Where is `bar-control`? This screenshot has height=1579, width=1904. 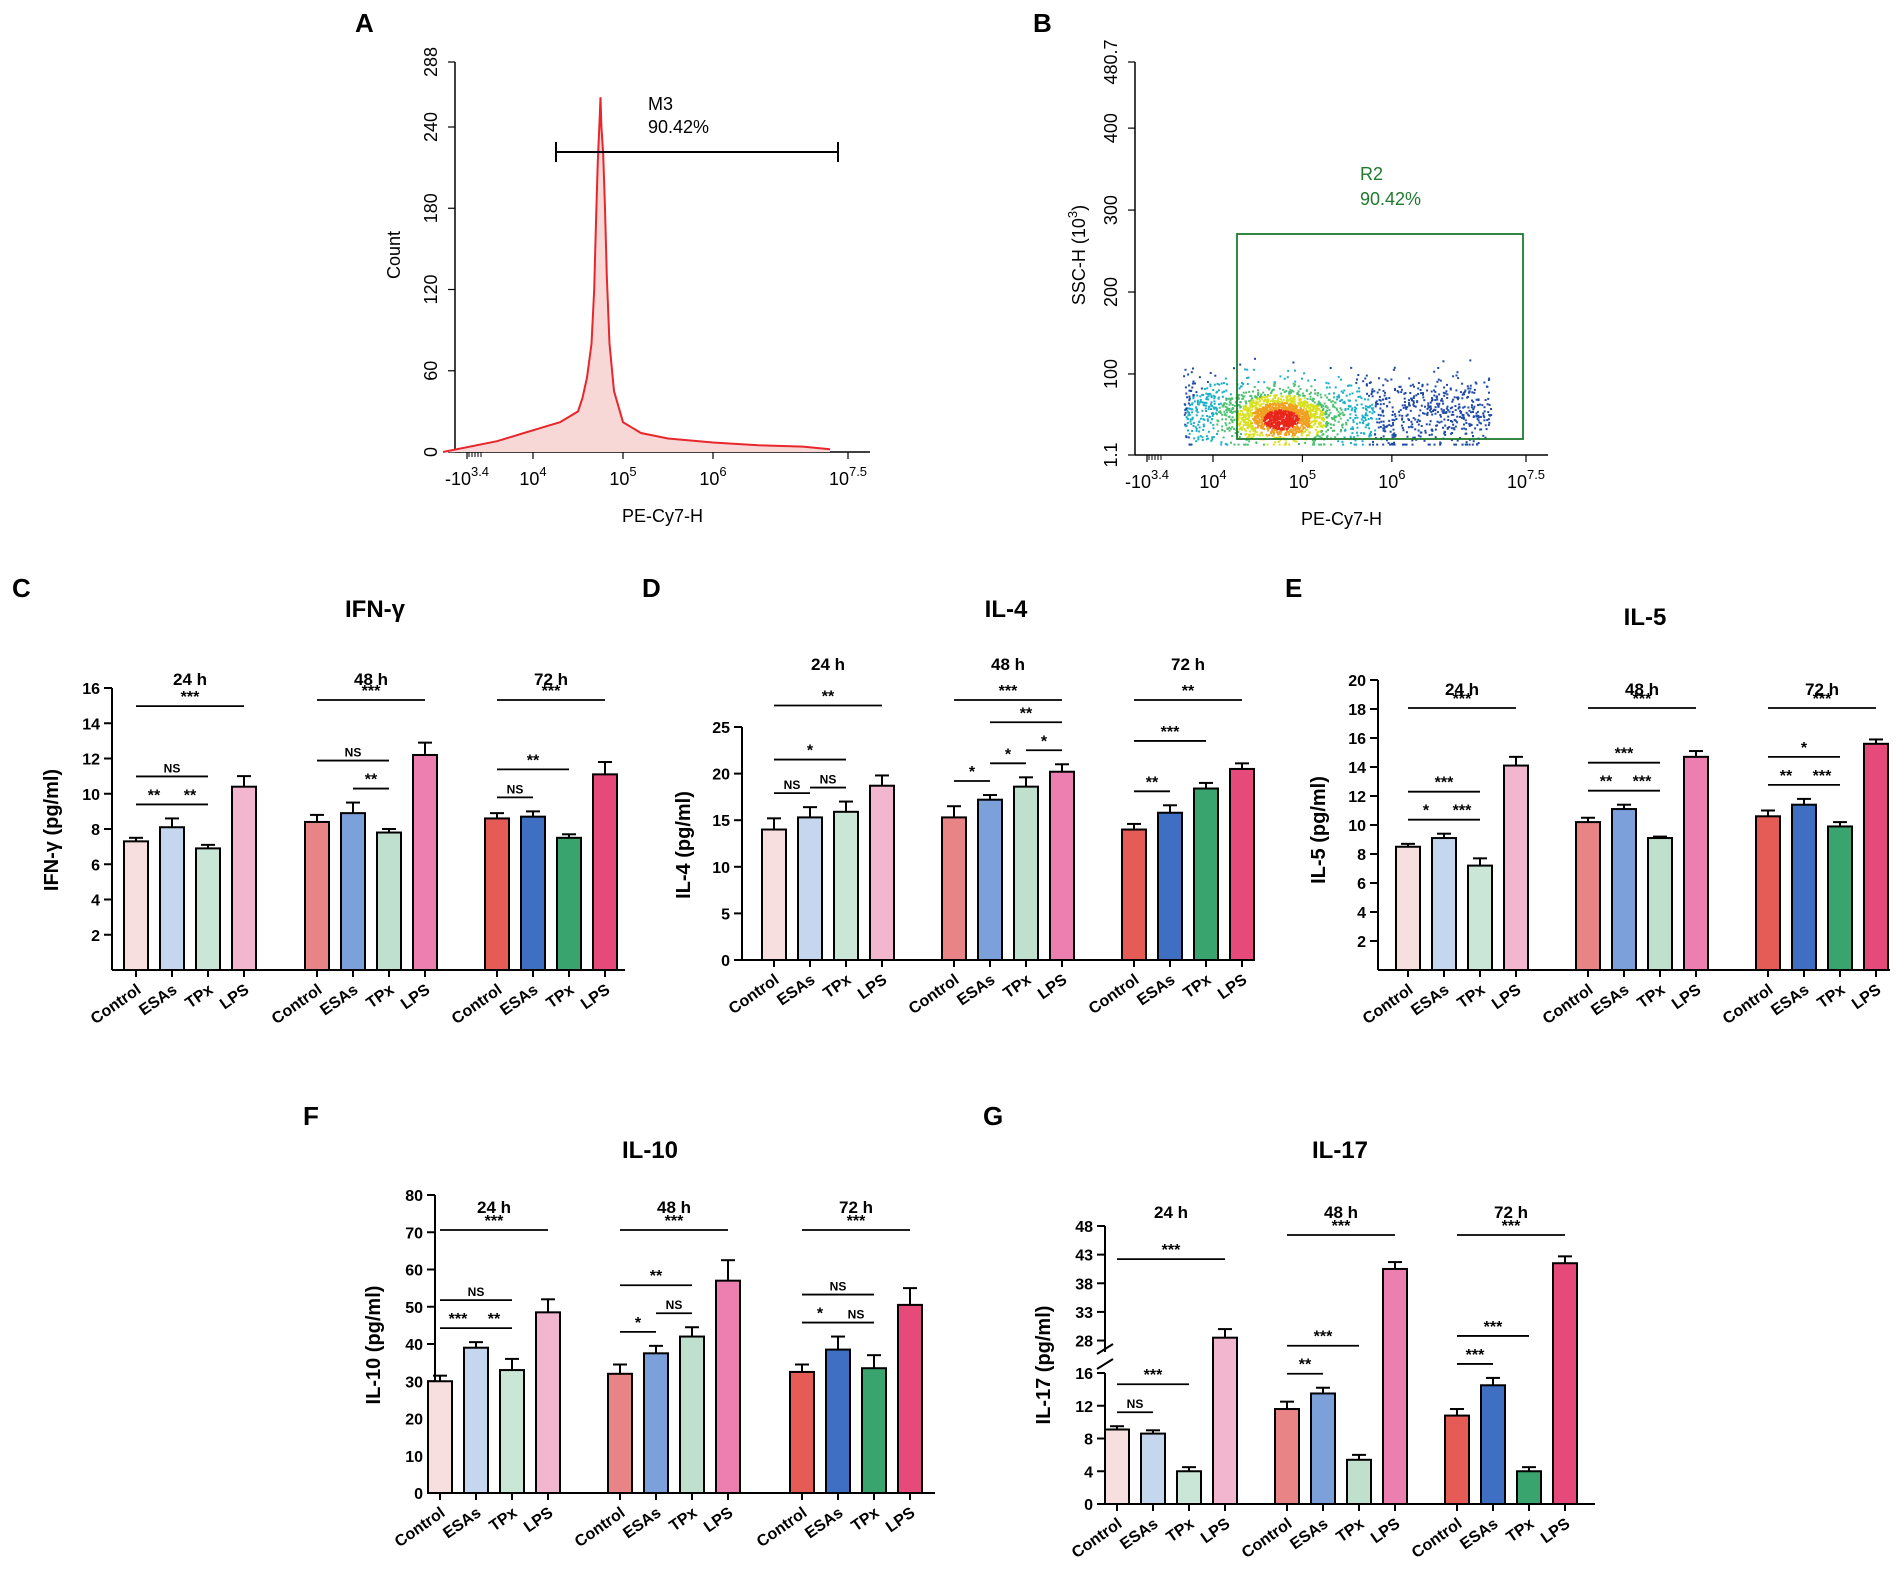 bar-control is located at coordinates (1588, 896).